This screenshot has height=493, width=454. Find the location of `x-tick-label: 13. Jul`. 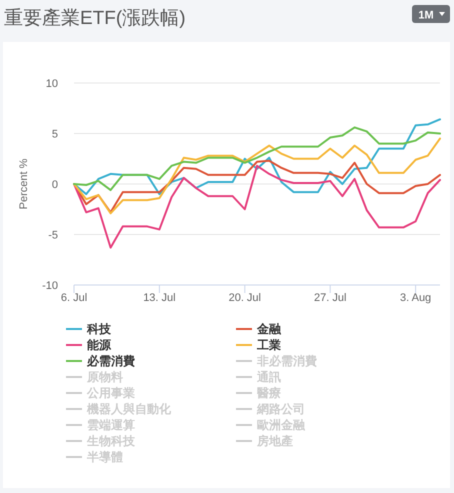

x-tick-label: 13. Jul is located at coordinates (159, 298).